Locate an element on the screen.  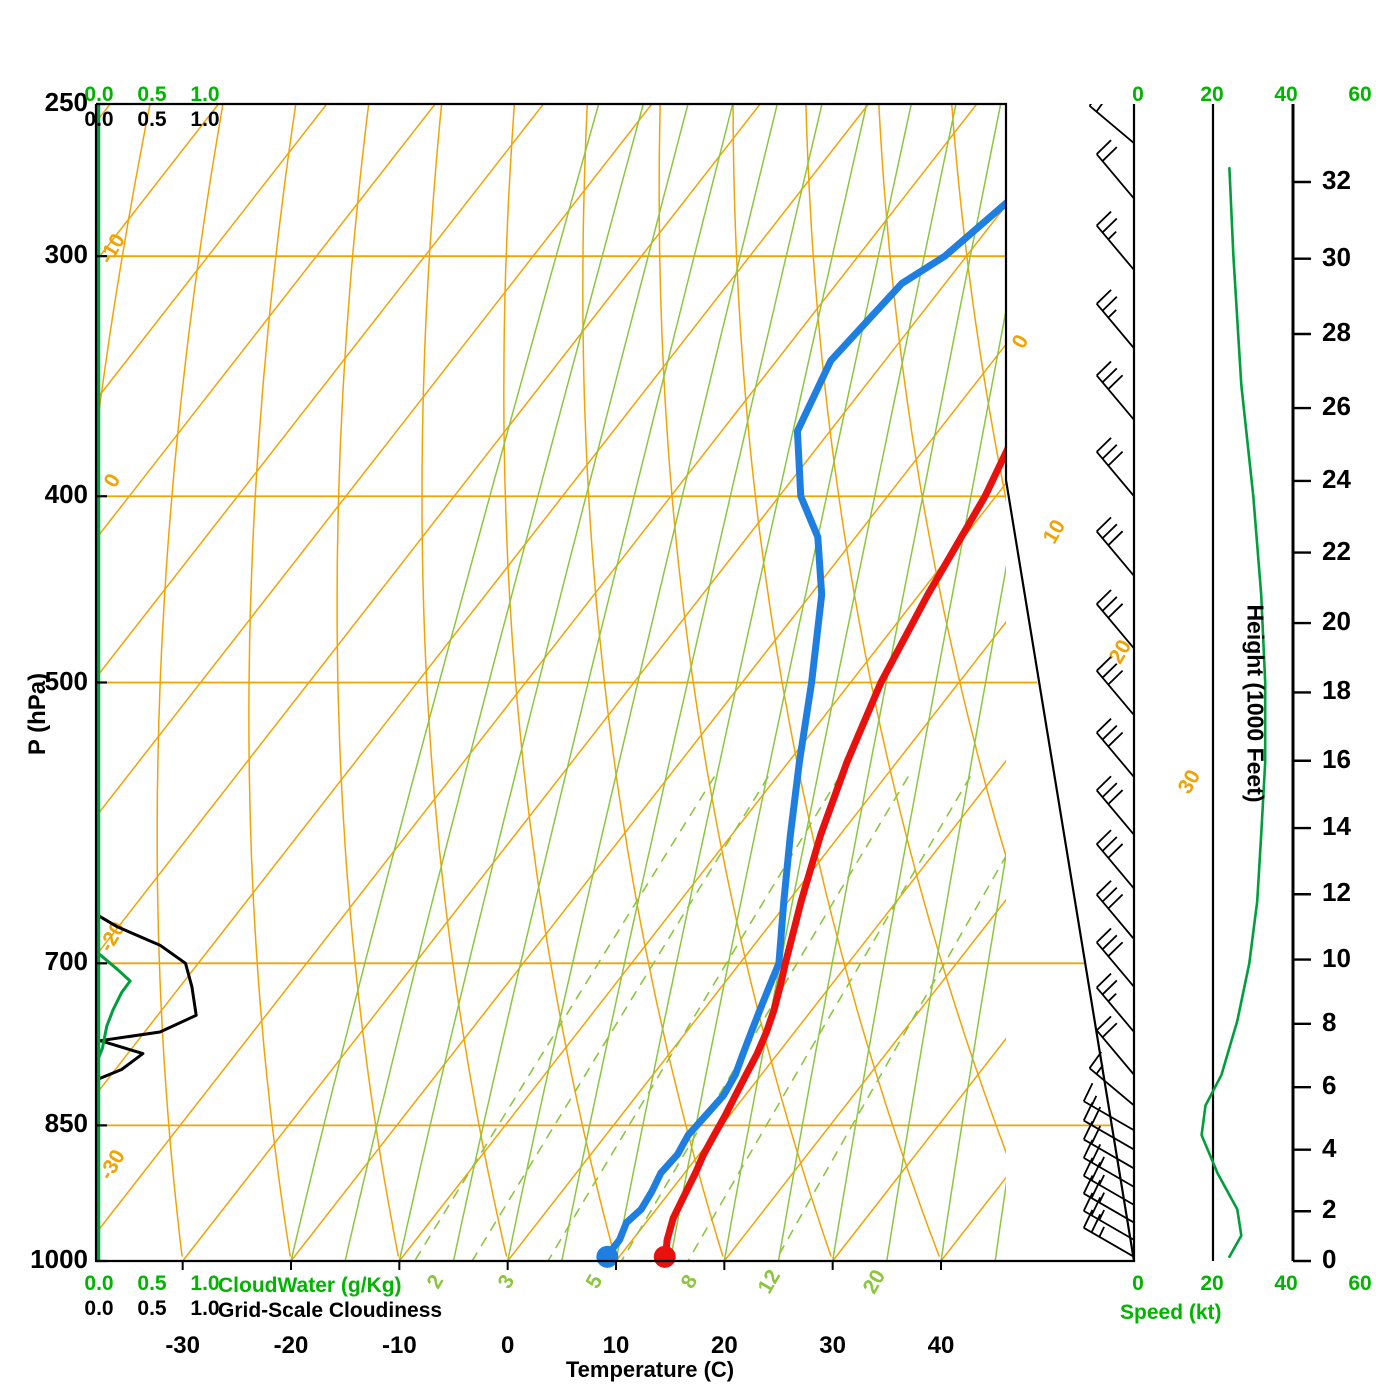
dry-adiabat--10 is located at coordinates (368, 680).